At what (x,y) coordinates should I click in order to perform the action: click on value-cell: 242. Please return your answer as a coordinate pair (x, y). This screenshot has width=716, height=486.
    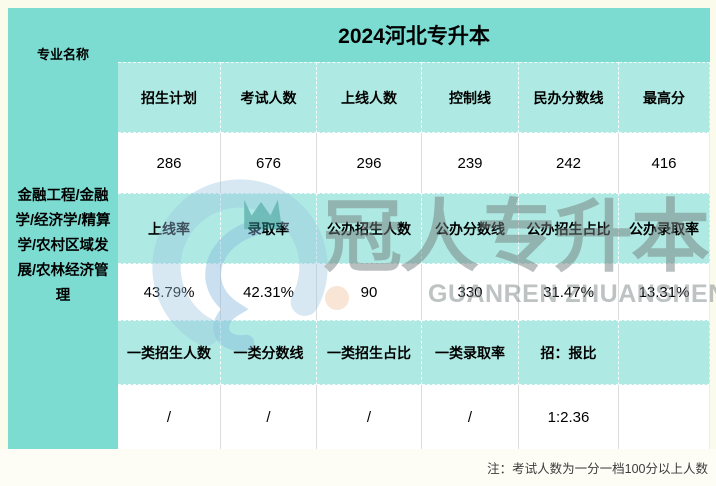
    Looking at the image, I should click on (569, 163).